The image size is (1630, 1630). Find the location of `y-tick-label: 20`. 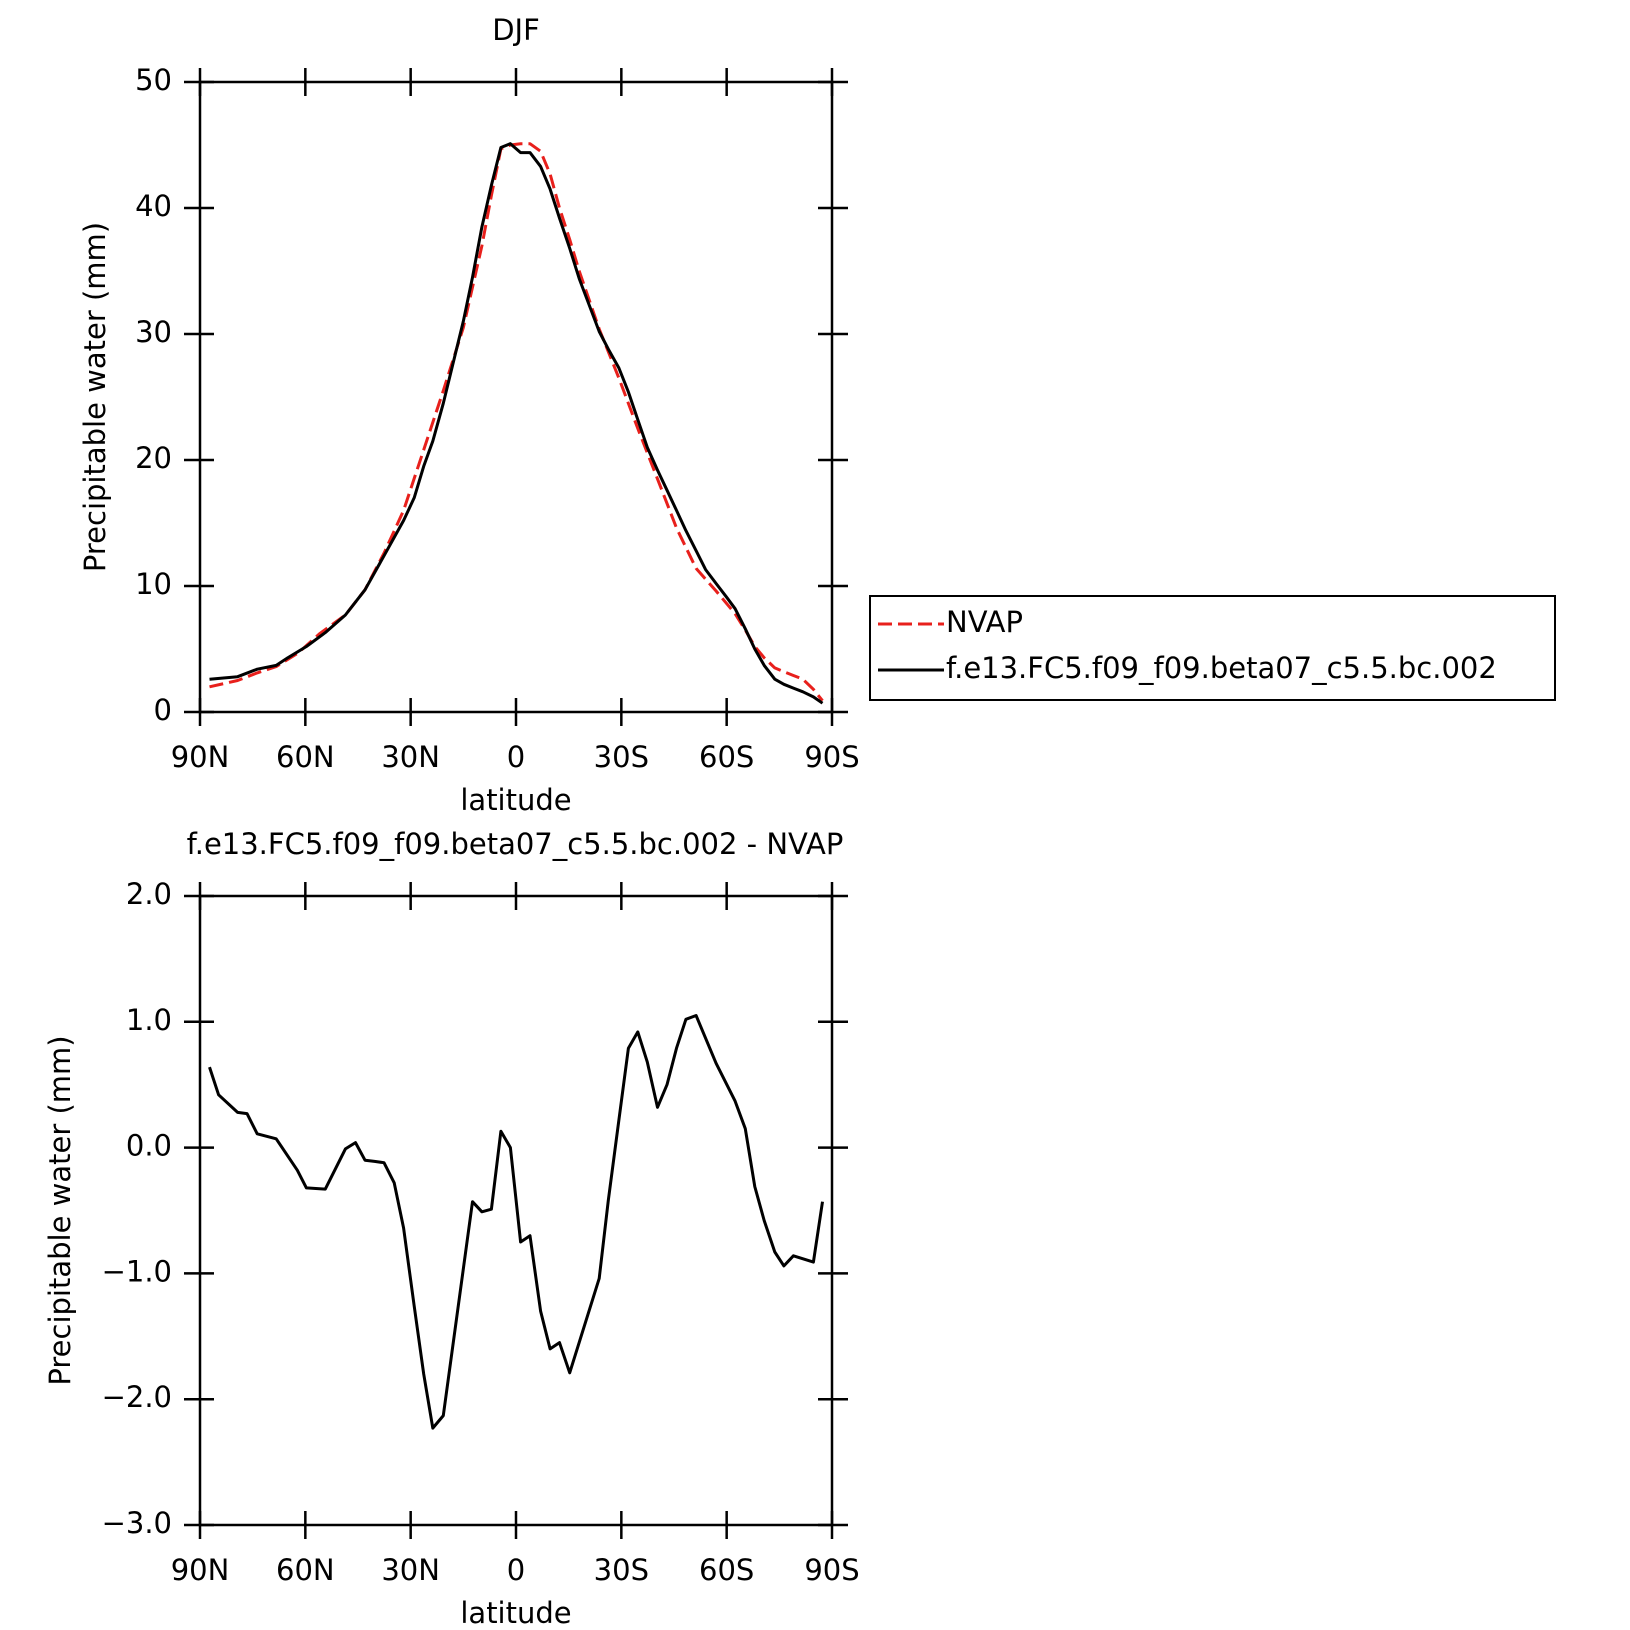

y-tick-label: 20 is located at coordinates (153, 458).